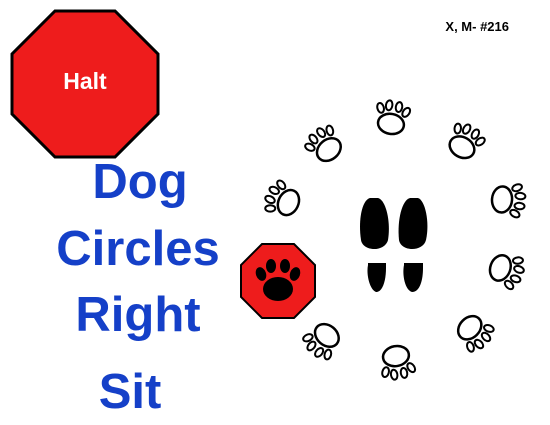 The width and height of the screenshot is (550, 425). I want to click on paw-stop-sign, so click(278, 281).